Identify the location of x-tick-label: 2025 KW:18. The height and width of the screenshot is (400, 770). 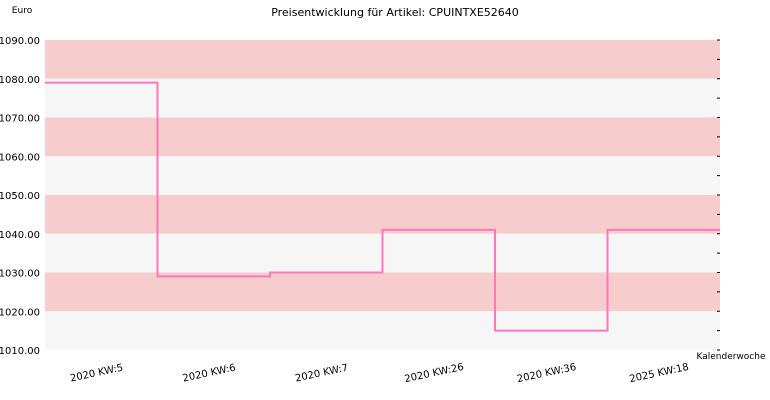
(659, 373).